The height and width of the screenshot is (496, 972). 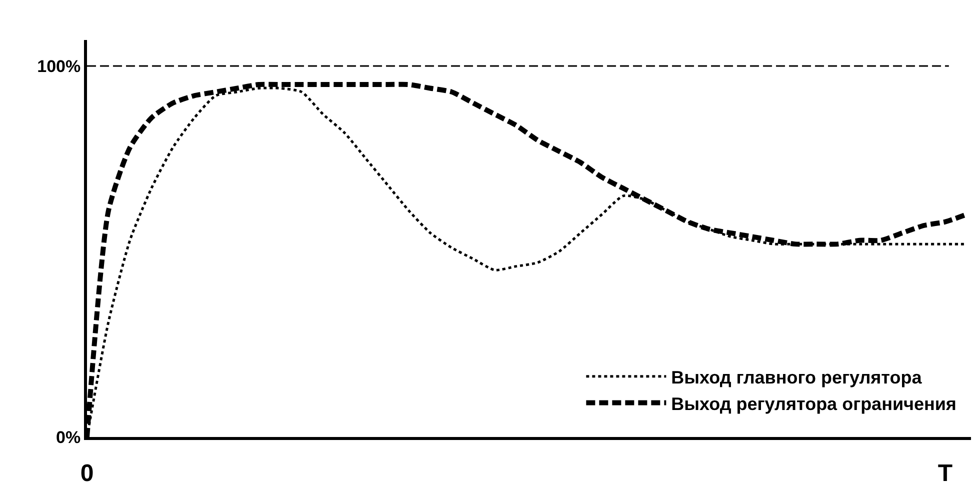 I want to click on x-tick-label: 0, so click(x=87, y=473).